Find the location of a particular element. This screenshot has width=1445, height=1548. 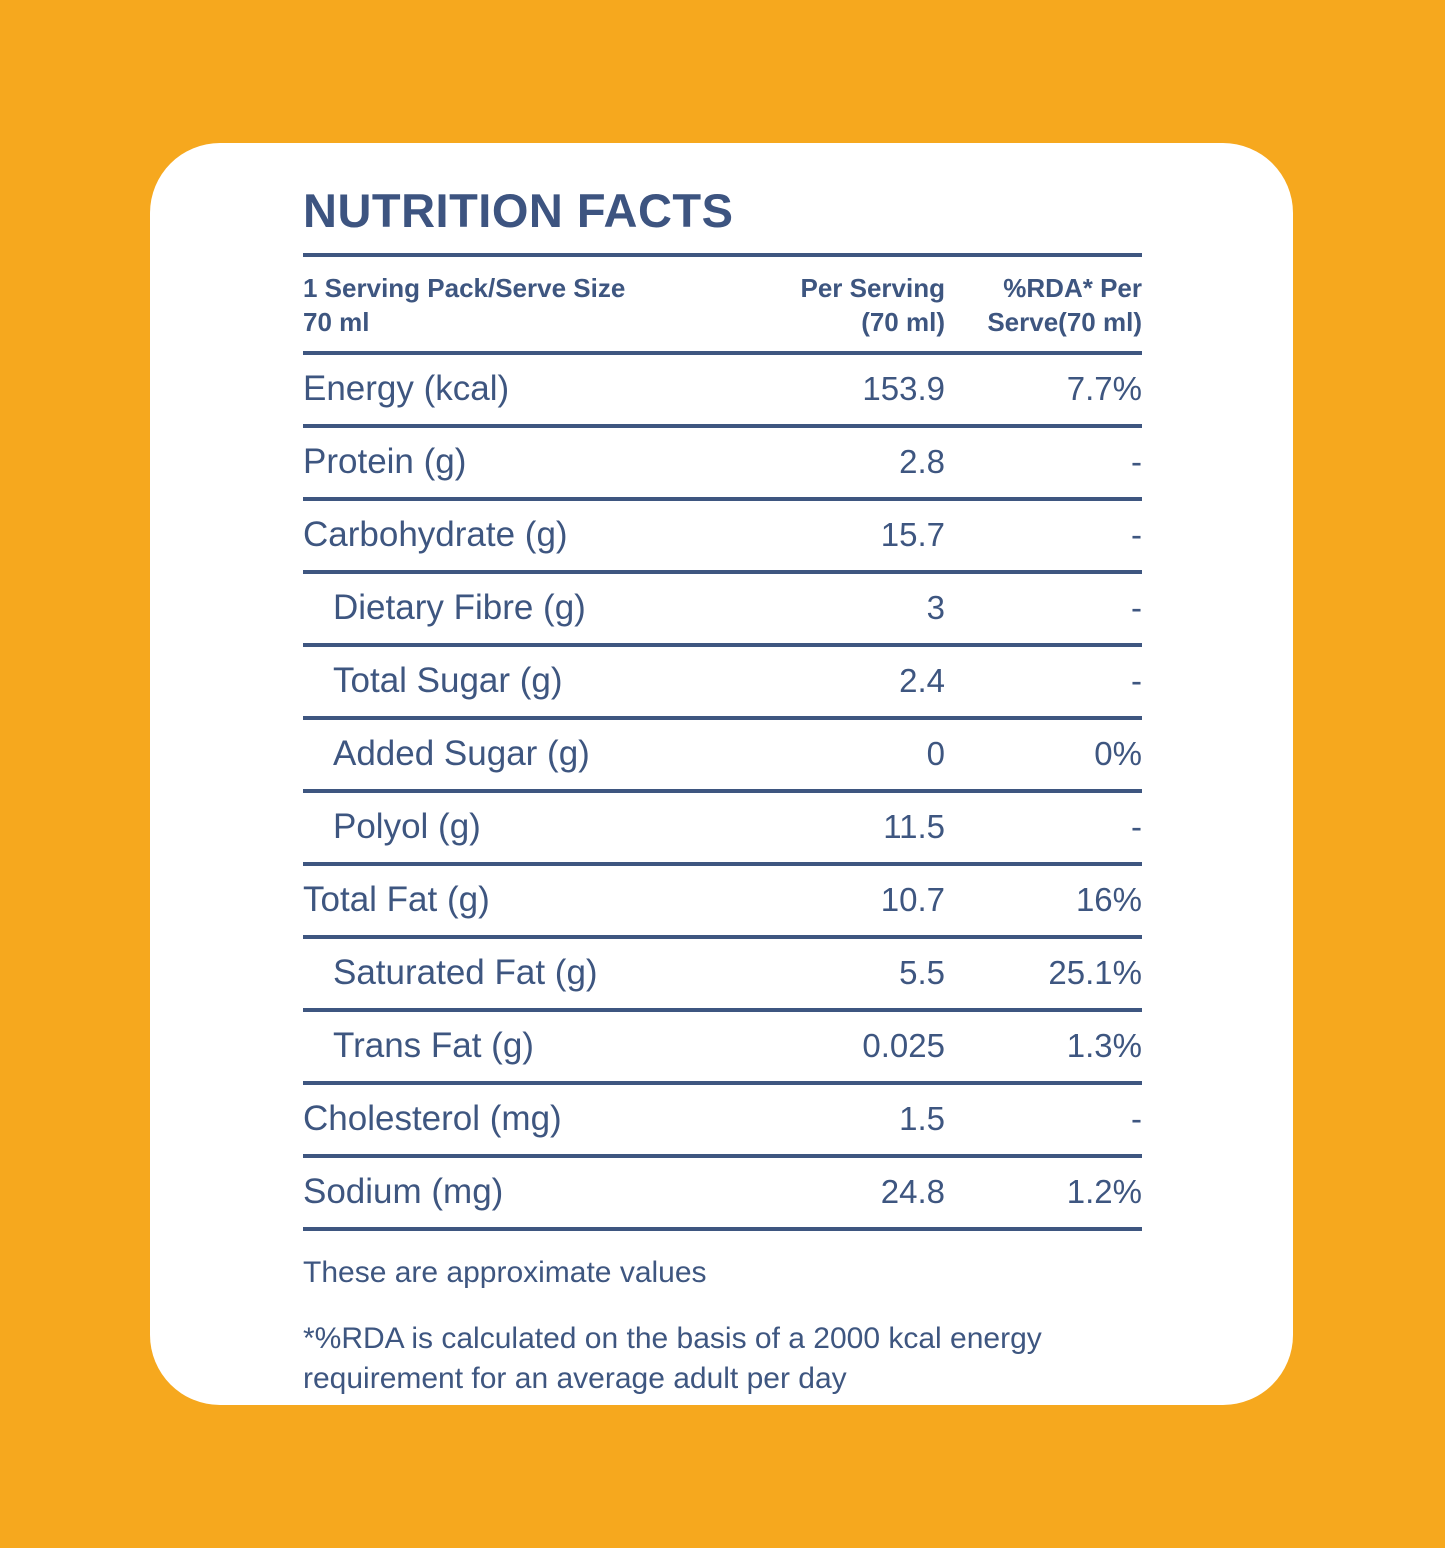

row-value: 1.5 is located at coordinates (922, 1119).